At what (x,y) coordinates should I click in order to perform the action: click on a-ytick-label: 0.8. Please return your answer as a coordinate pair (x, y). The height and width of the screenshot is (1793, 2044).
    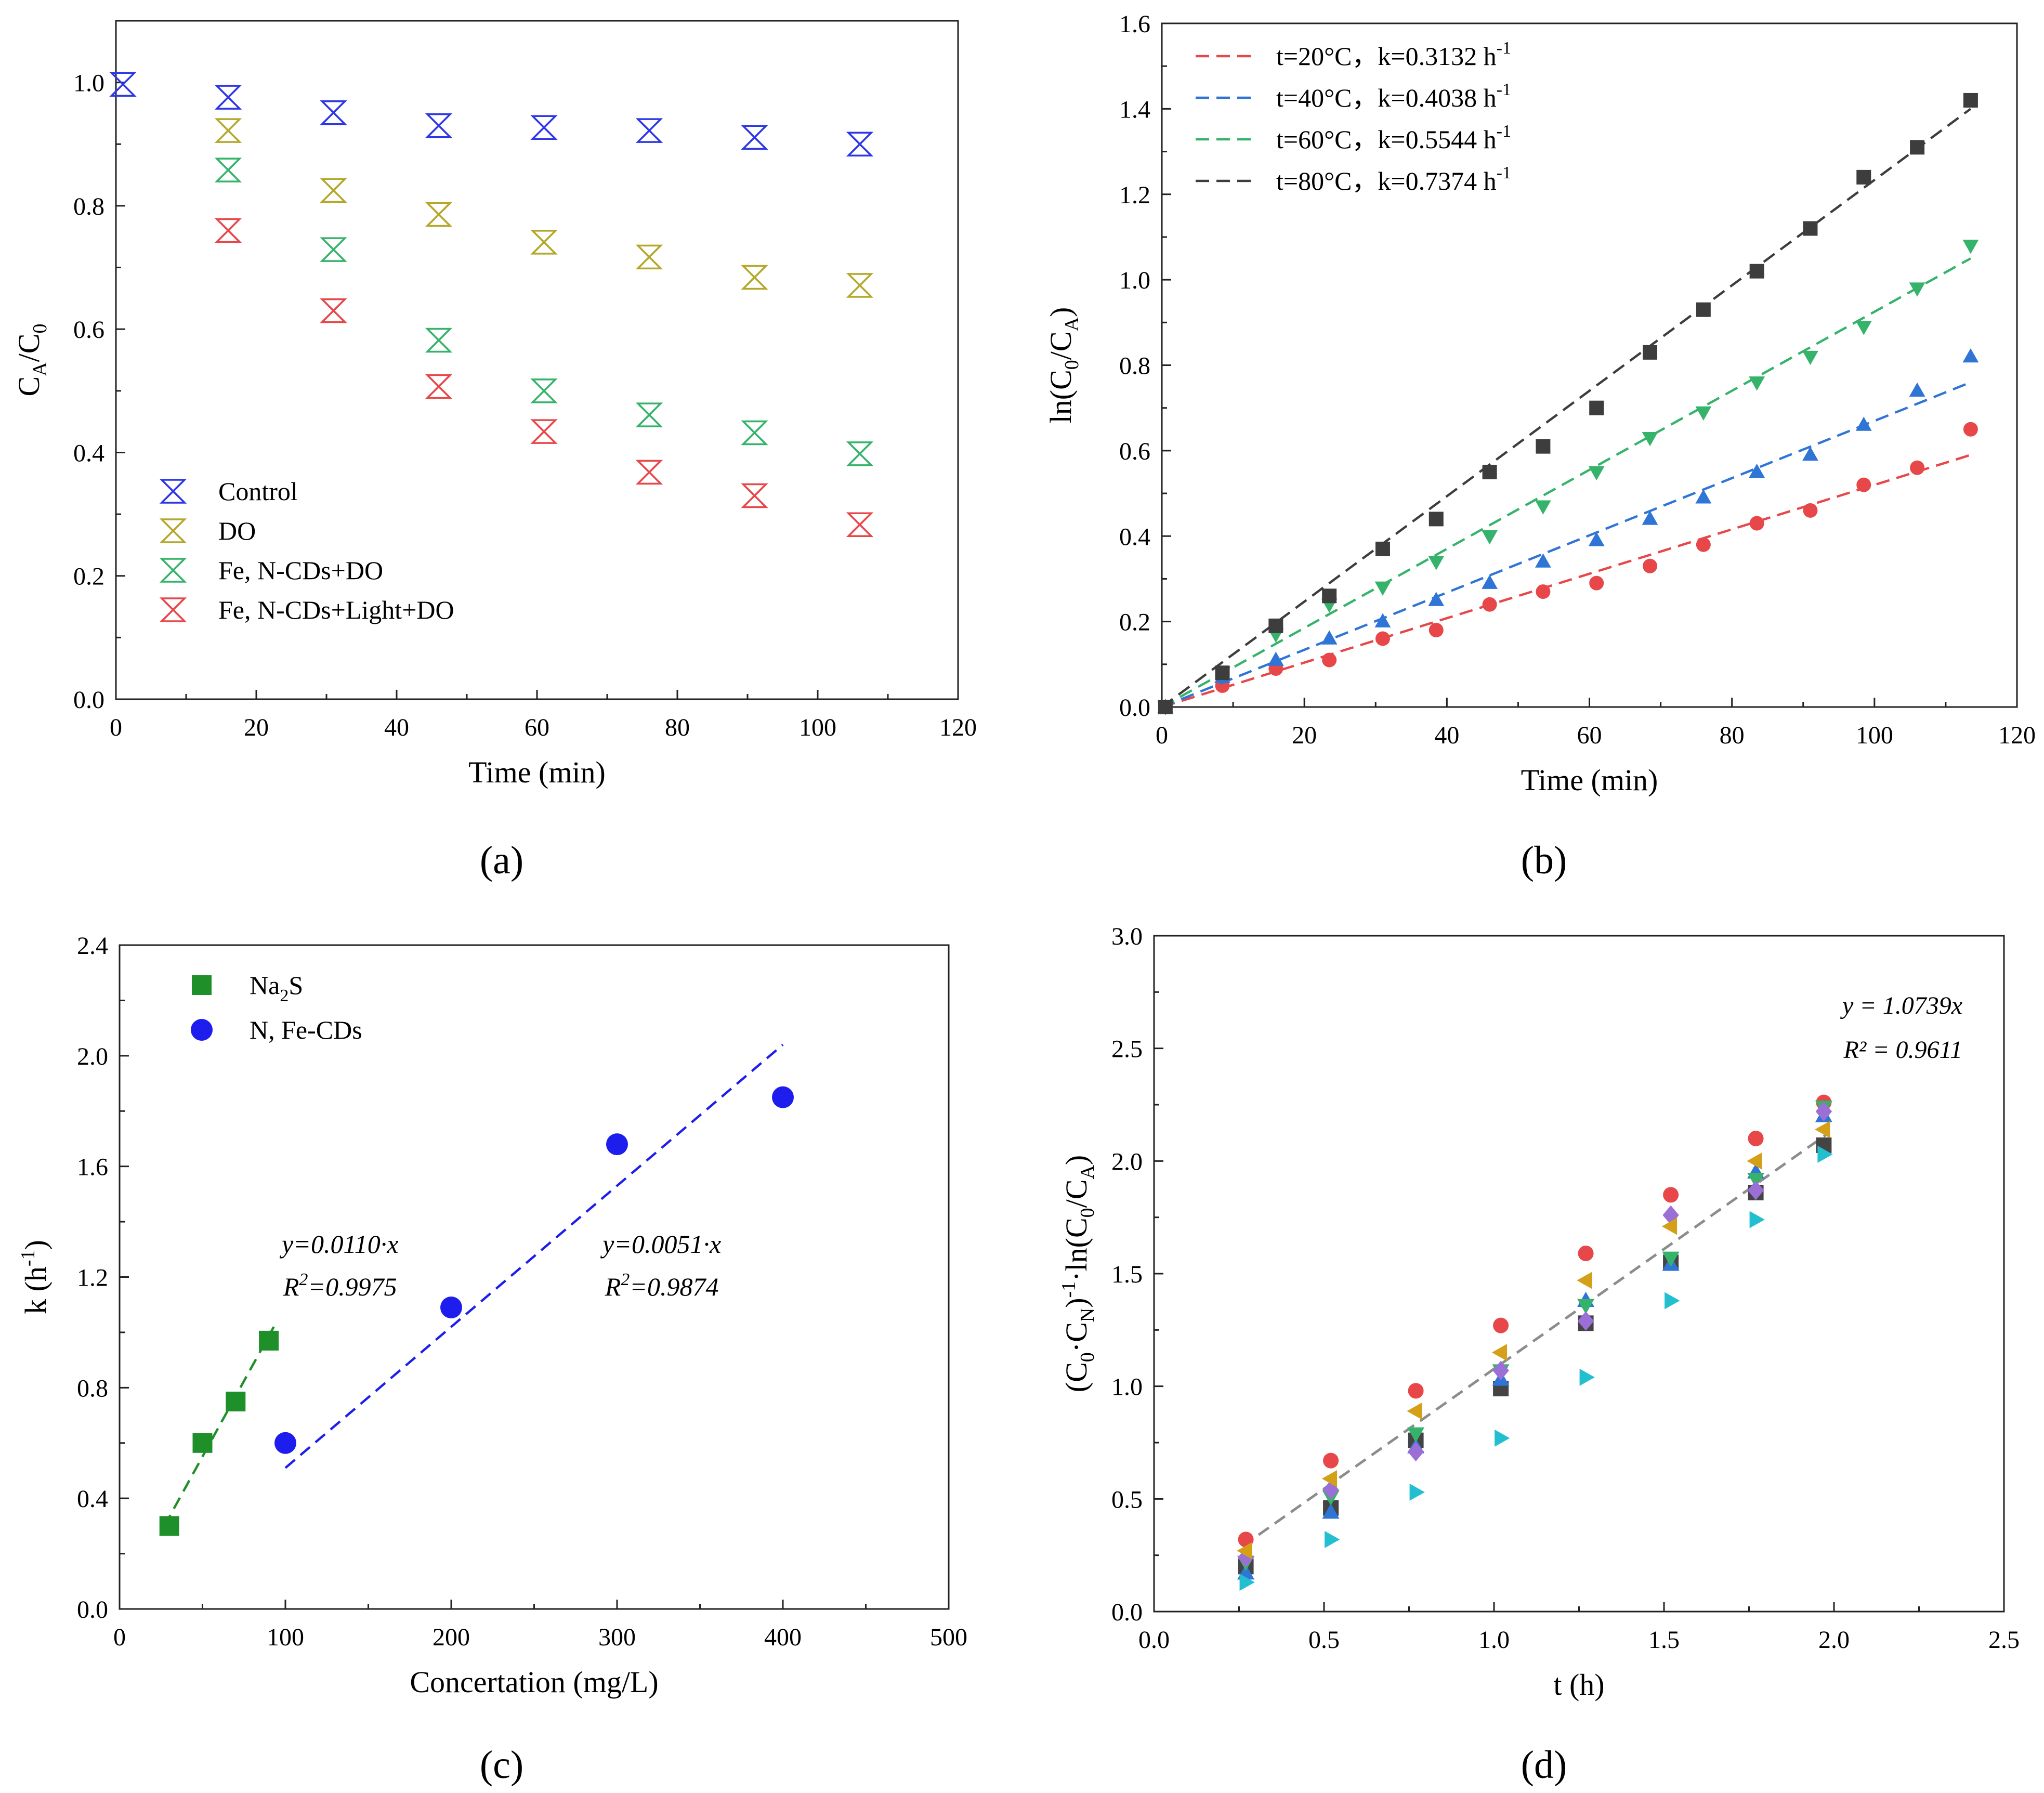
    Looking at the image, I should click on (89, 206).